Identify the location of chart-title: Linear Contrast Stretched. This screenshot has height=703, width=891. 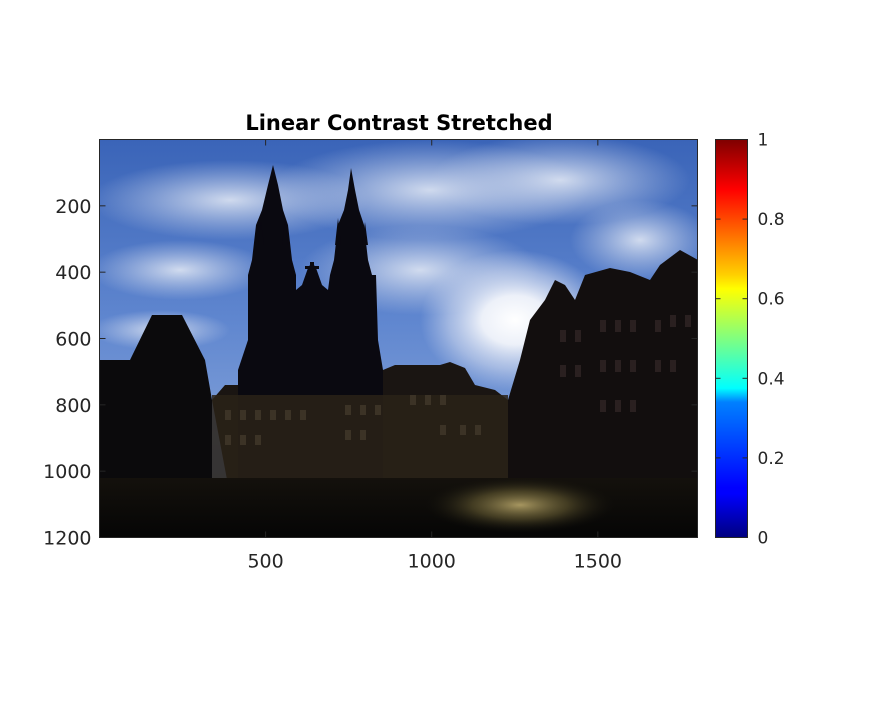
(398, 123).